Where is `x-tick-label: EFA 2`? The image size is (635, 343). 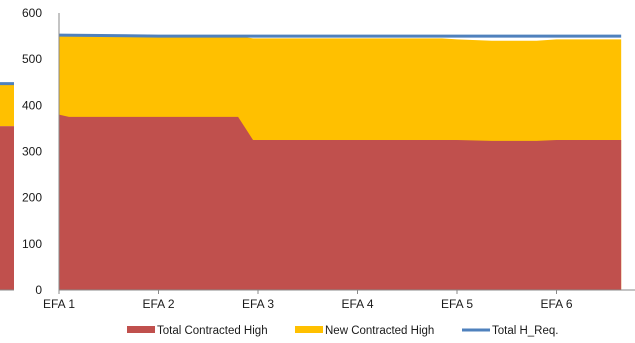 x-tick-label: EFA 2 is located at coordinates (158, 304).